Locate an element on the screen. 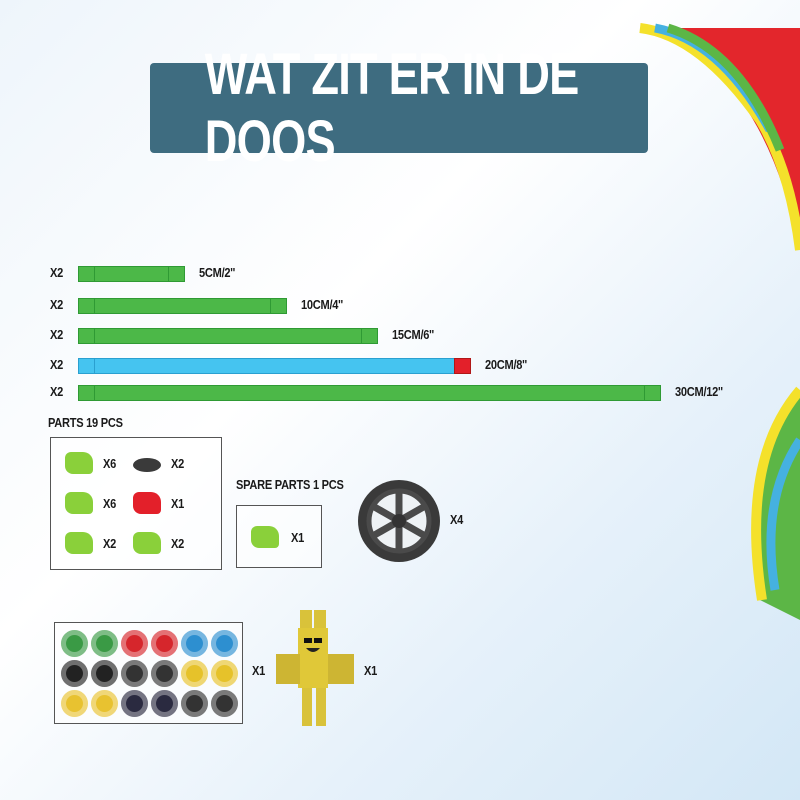  spare-title: SPARE PARTS 1 PCS is located at coordinates (290, 484).